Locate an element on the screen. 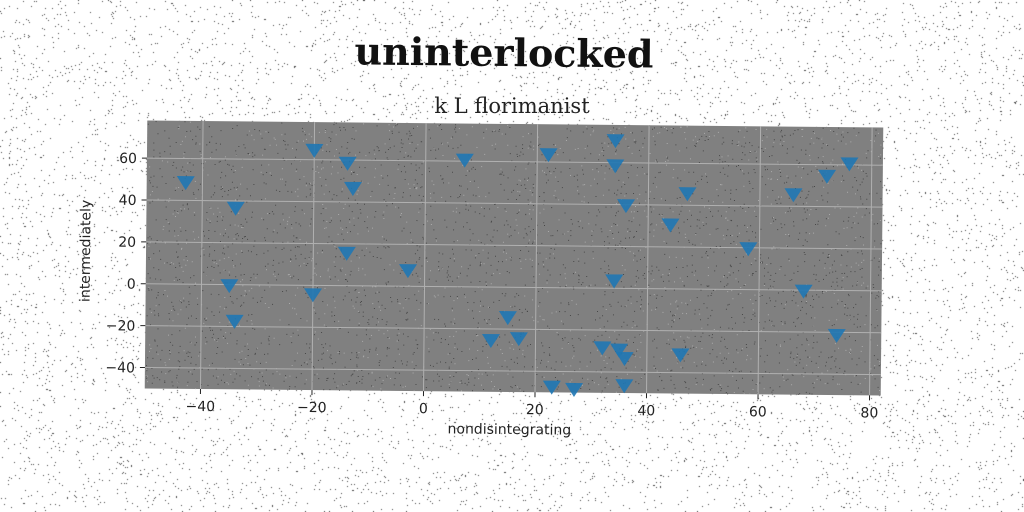 The height and width of the screenshot is (512, 1024). x-axis-label: nondisintegrating is located at coordinates (509, 429).